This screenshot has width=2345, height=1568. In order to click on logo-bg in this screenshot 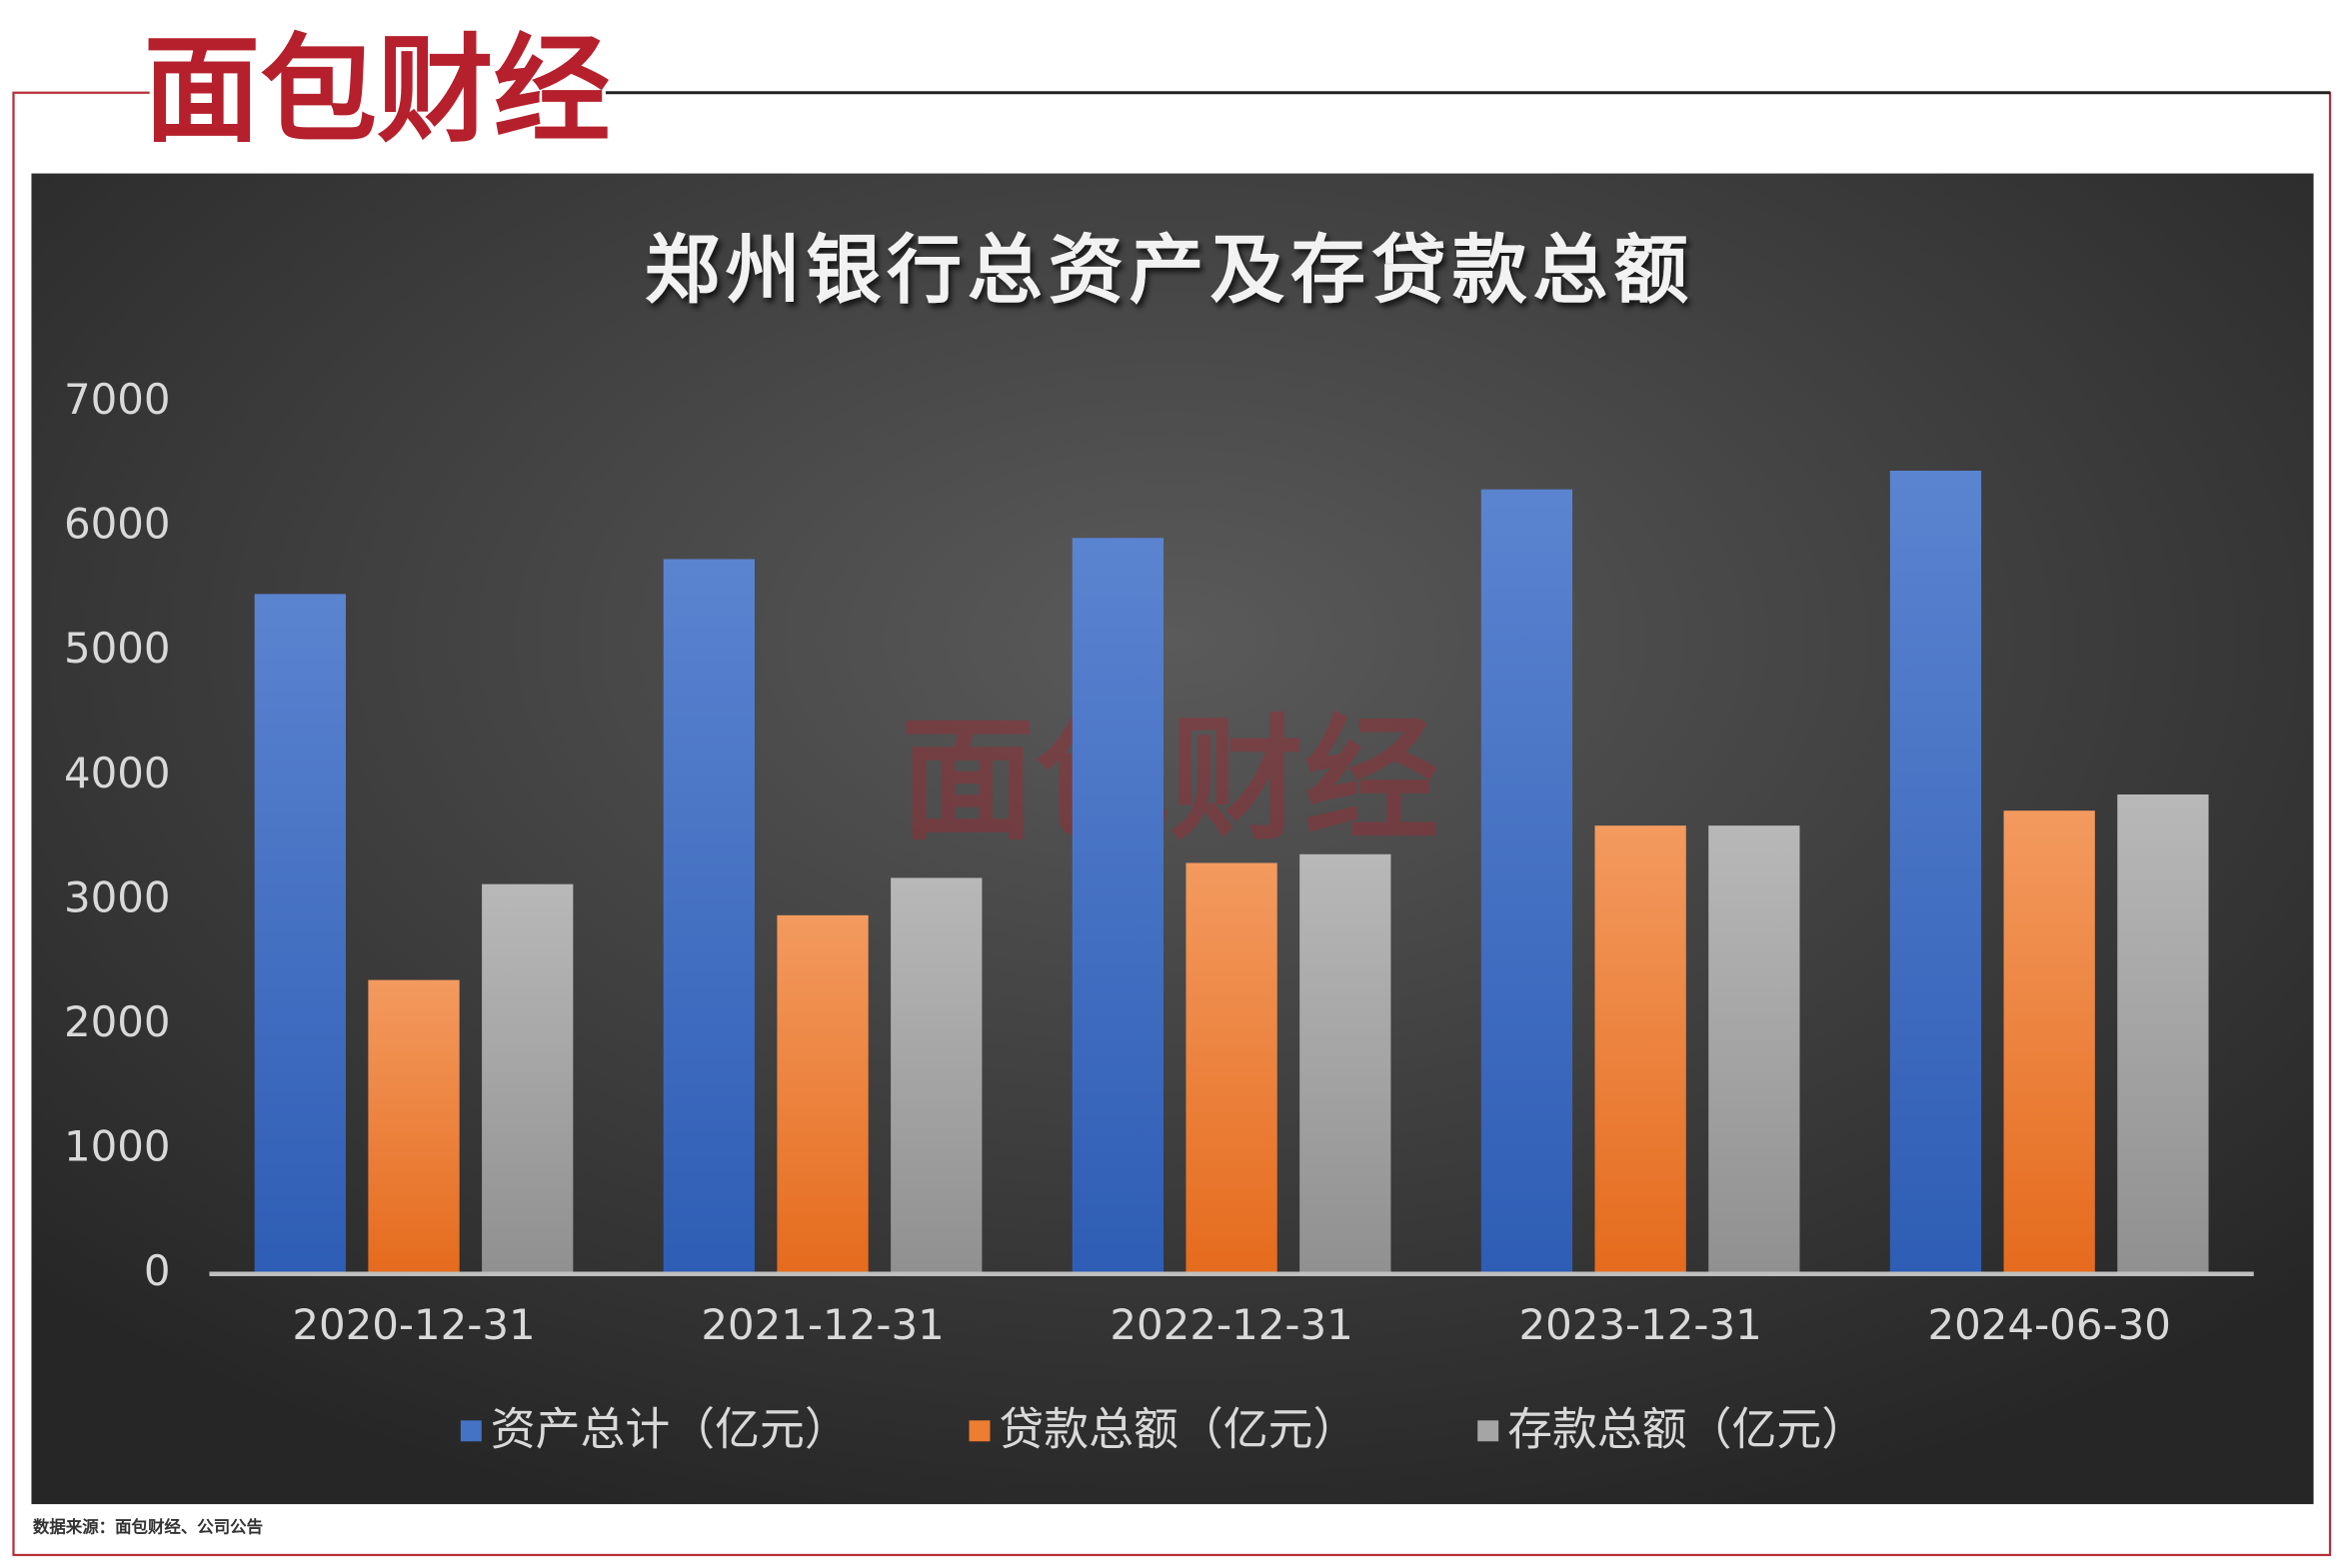, I will do `click(377, 97)`.